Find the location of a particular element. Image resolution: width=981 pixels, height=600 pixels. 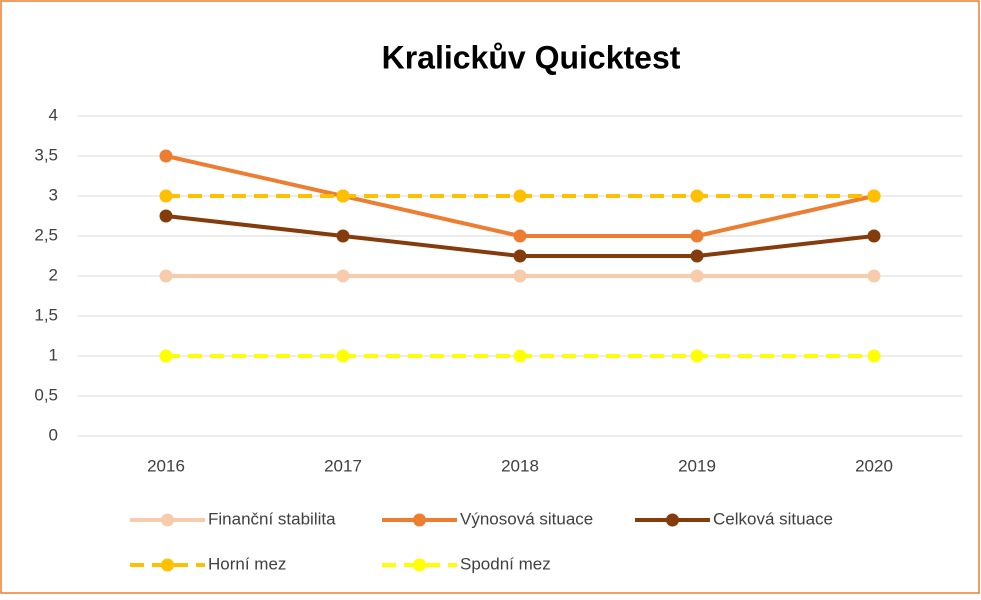

y-tick-label: 1 is located at coordinates (53, 354).